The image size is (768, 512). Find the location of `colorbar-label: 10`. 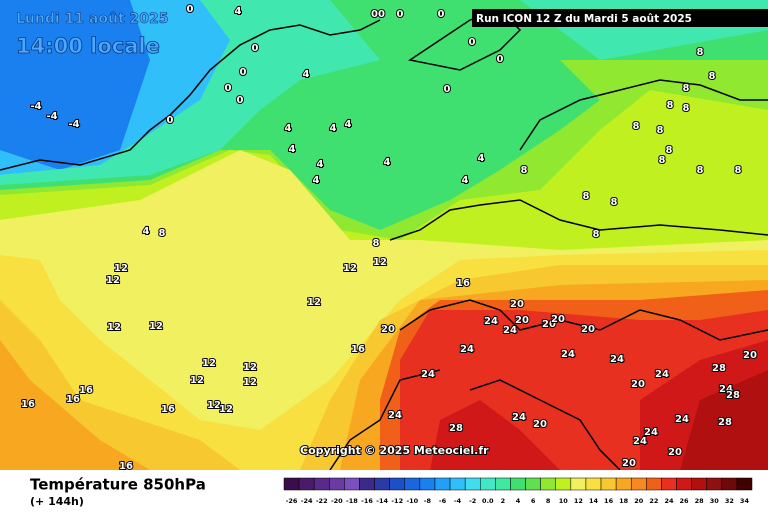

colorbar-label: 10 is located at coordinates (564, 501).